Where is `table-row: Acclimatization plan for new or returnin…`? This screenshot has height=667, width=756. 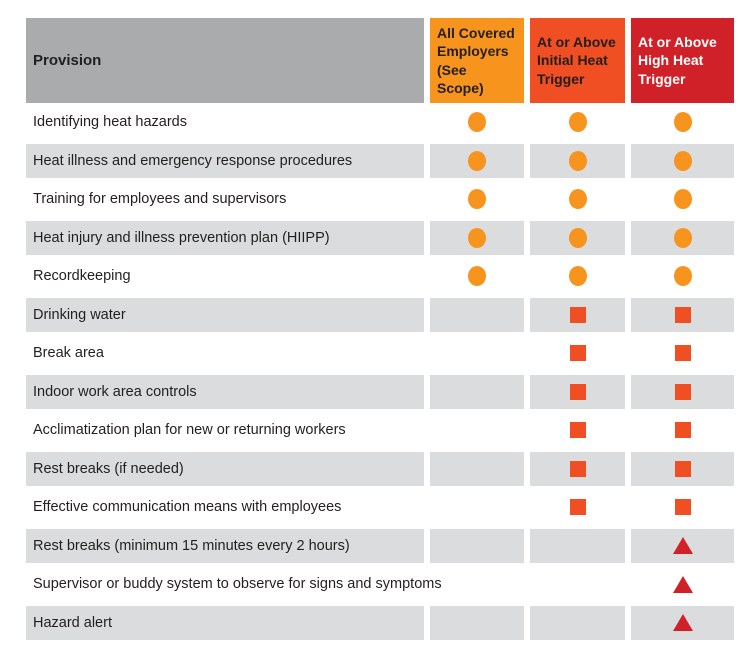 table-row: Acclimatization plan for new or returnin… is located at coordinates (380, 430).